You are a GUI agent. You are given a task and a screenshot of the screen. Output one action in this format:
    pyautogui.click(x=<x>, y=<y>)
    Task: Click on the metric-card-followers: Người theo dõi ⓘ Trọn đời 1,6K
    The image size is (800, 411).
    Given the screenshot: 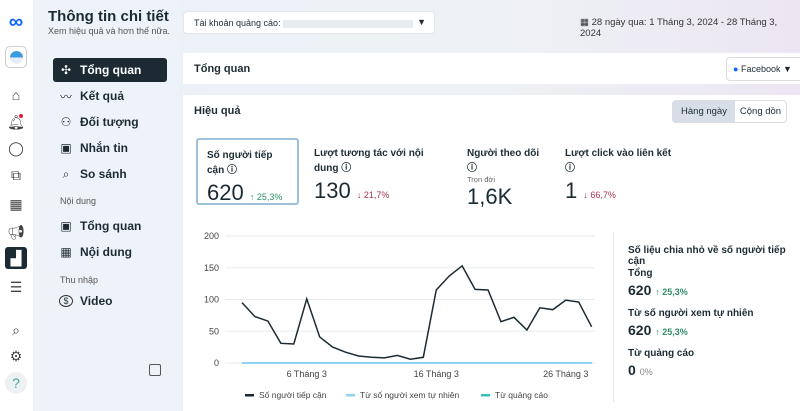 What is the action you would take?
    pyautogui.click(x=505, y=173)
    